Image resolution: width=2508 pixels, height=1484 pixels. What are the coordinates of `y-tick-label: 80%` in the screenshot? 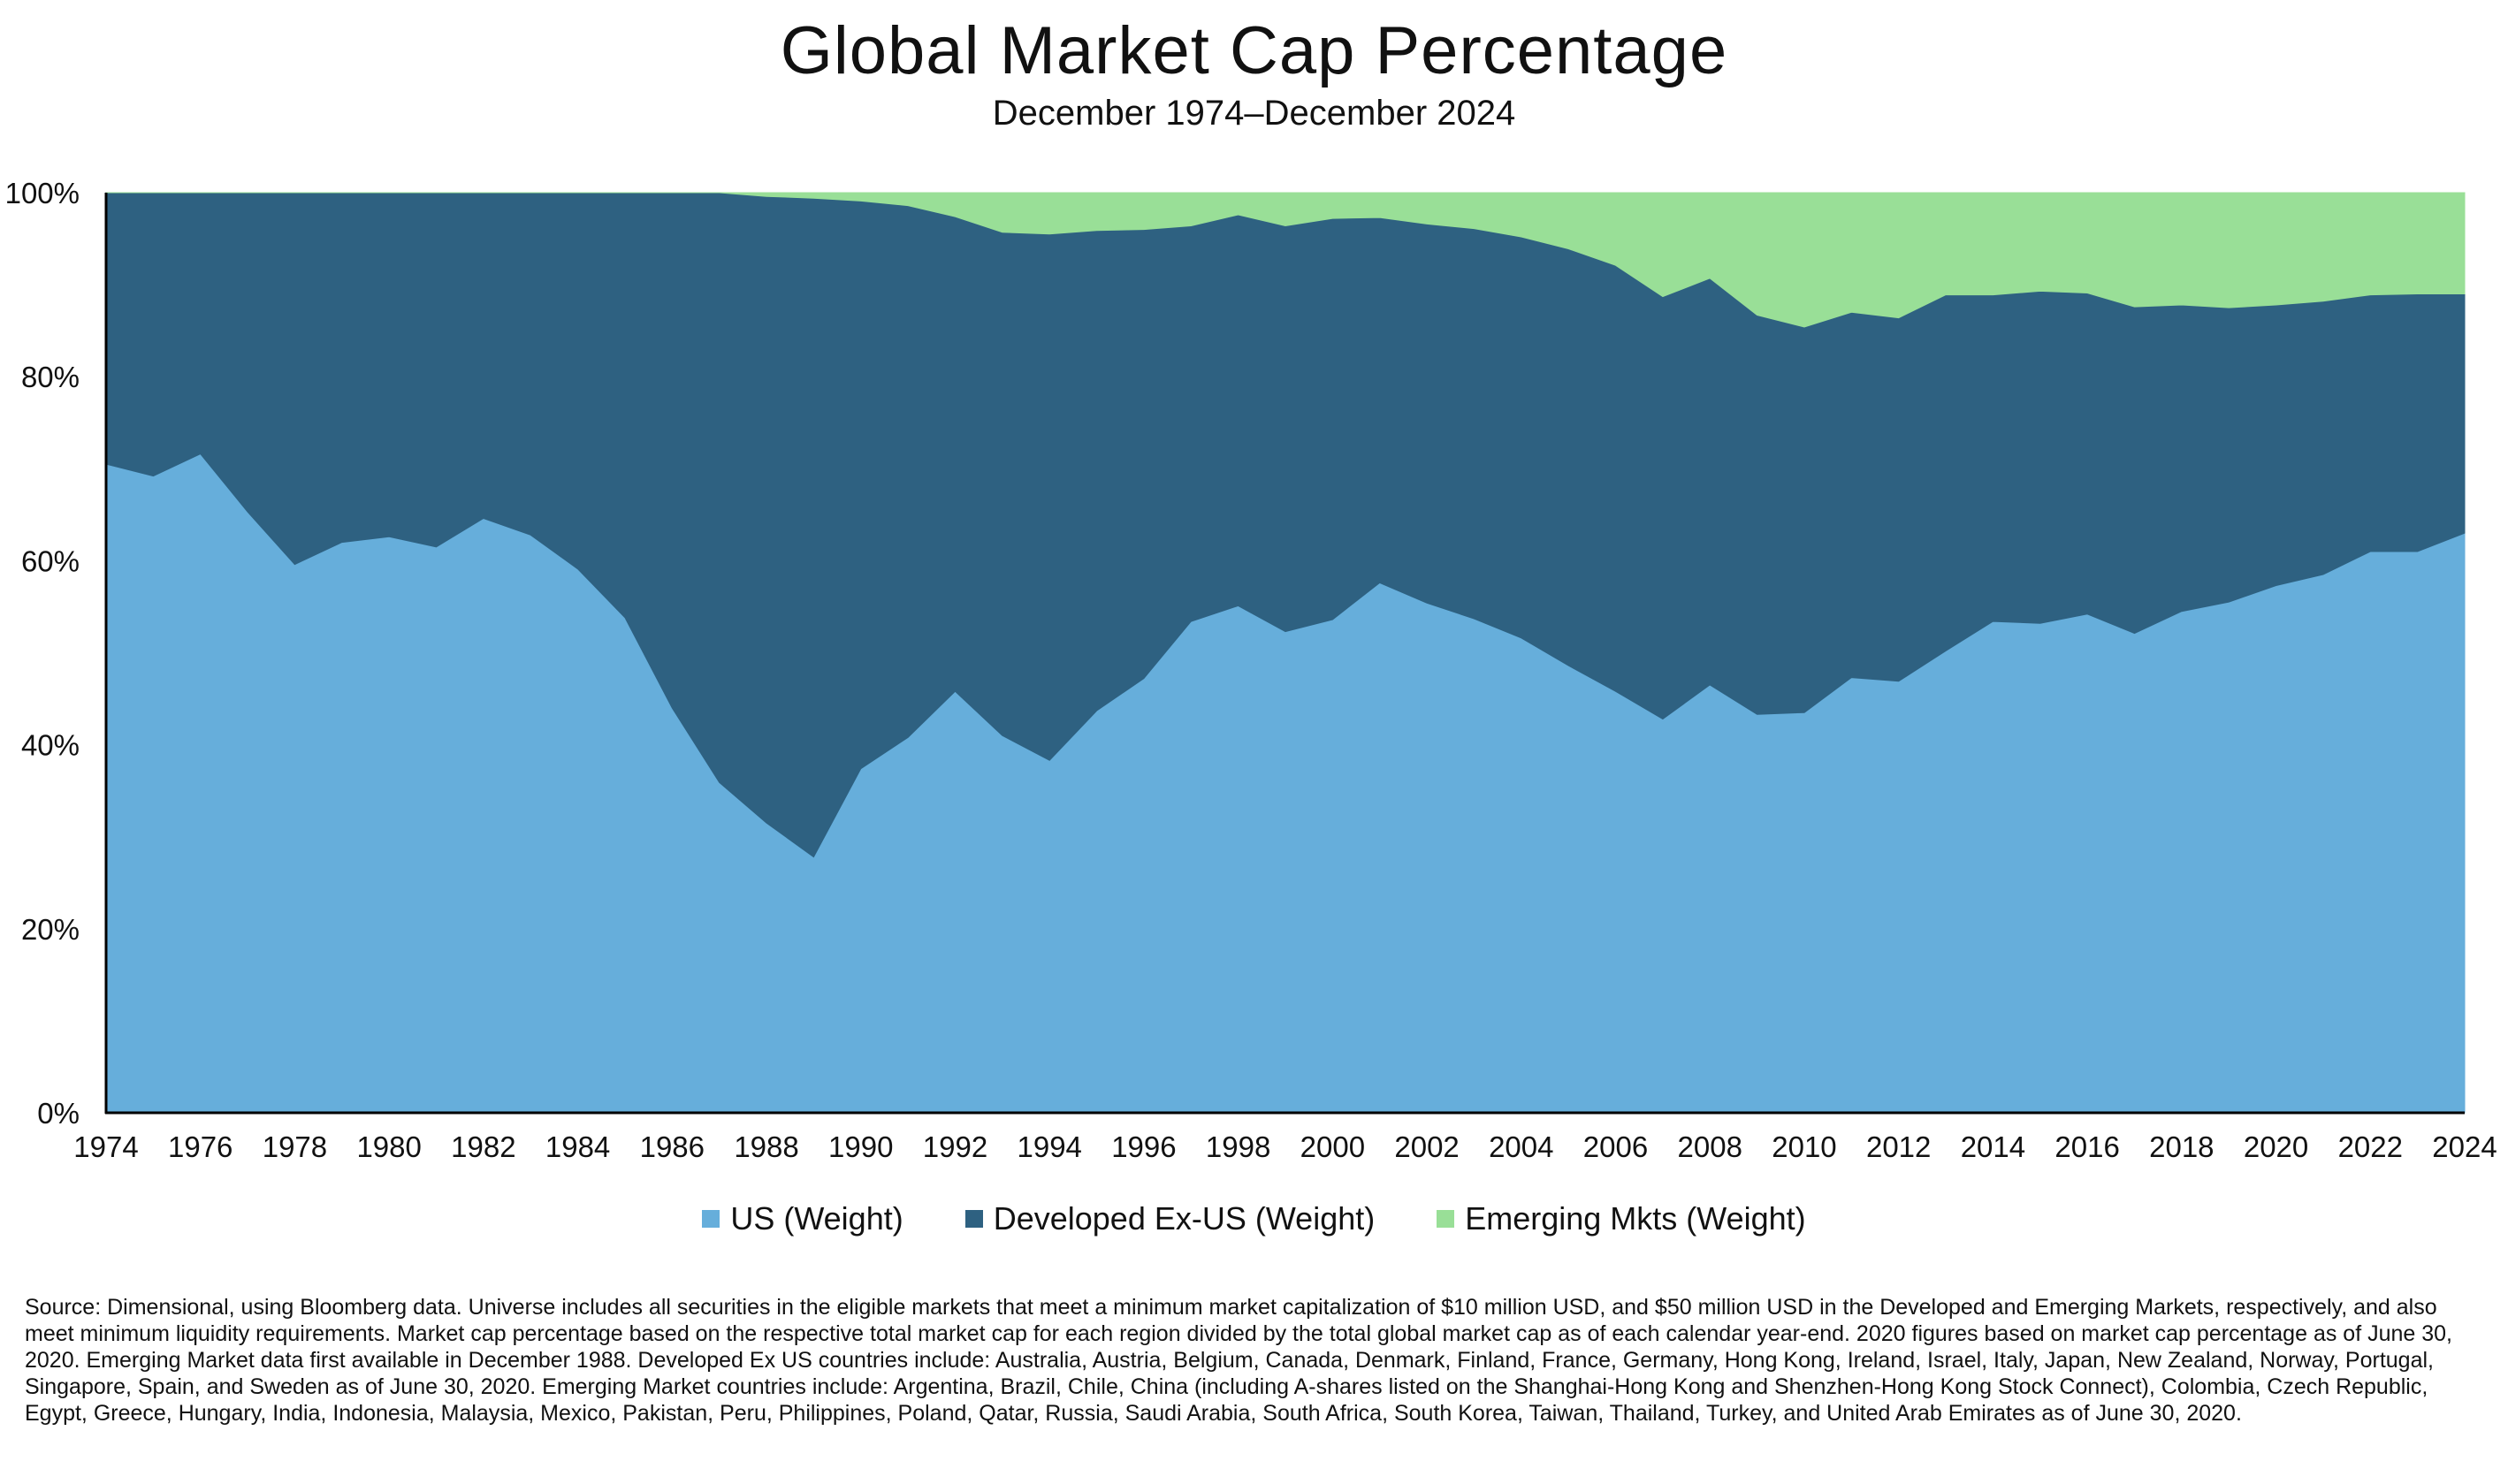 It's located at (50, 377).